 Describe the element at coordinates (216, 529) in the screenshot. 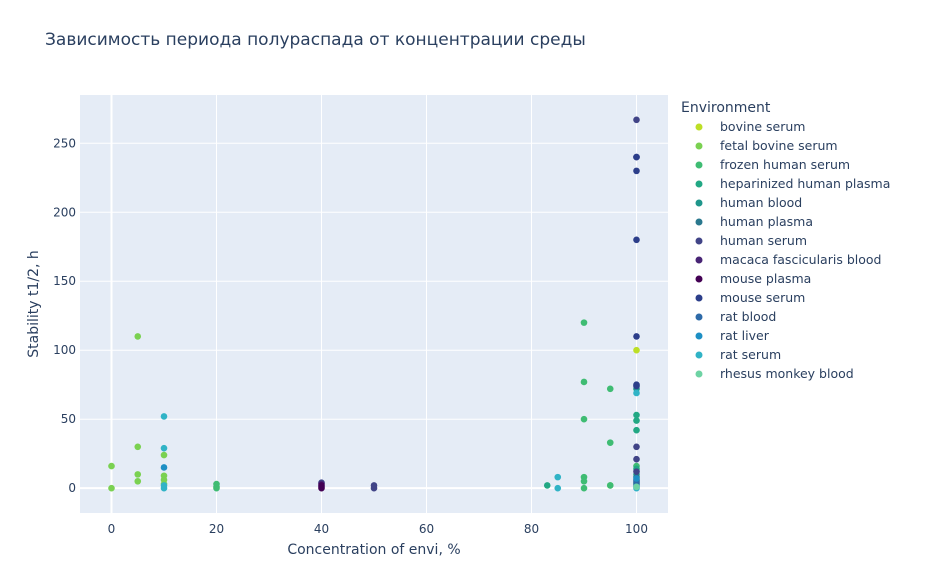

I see `x-tick-label: 20` at that location.